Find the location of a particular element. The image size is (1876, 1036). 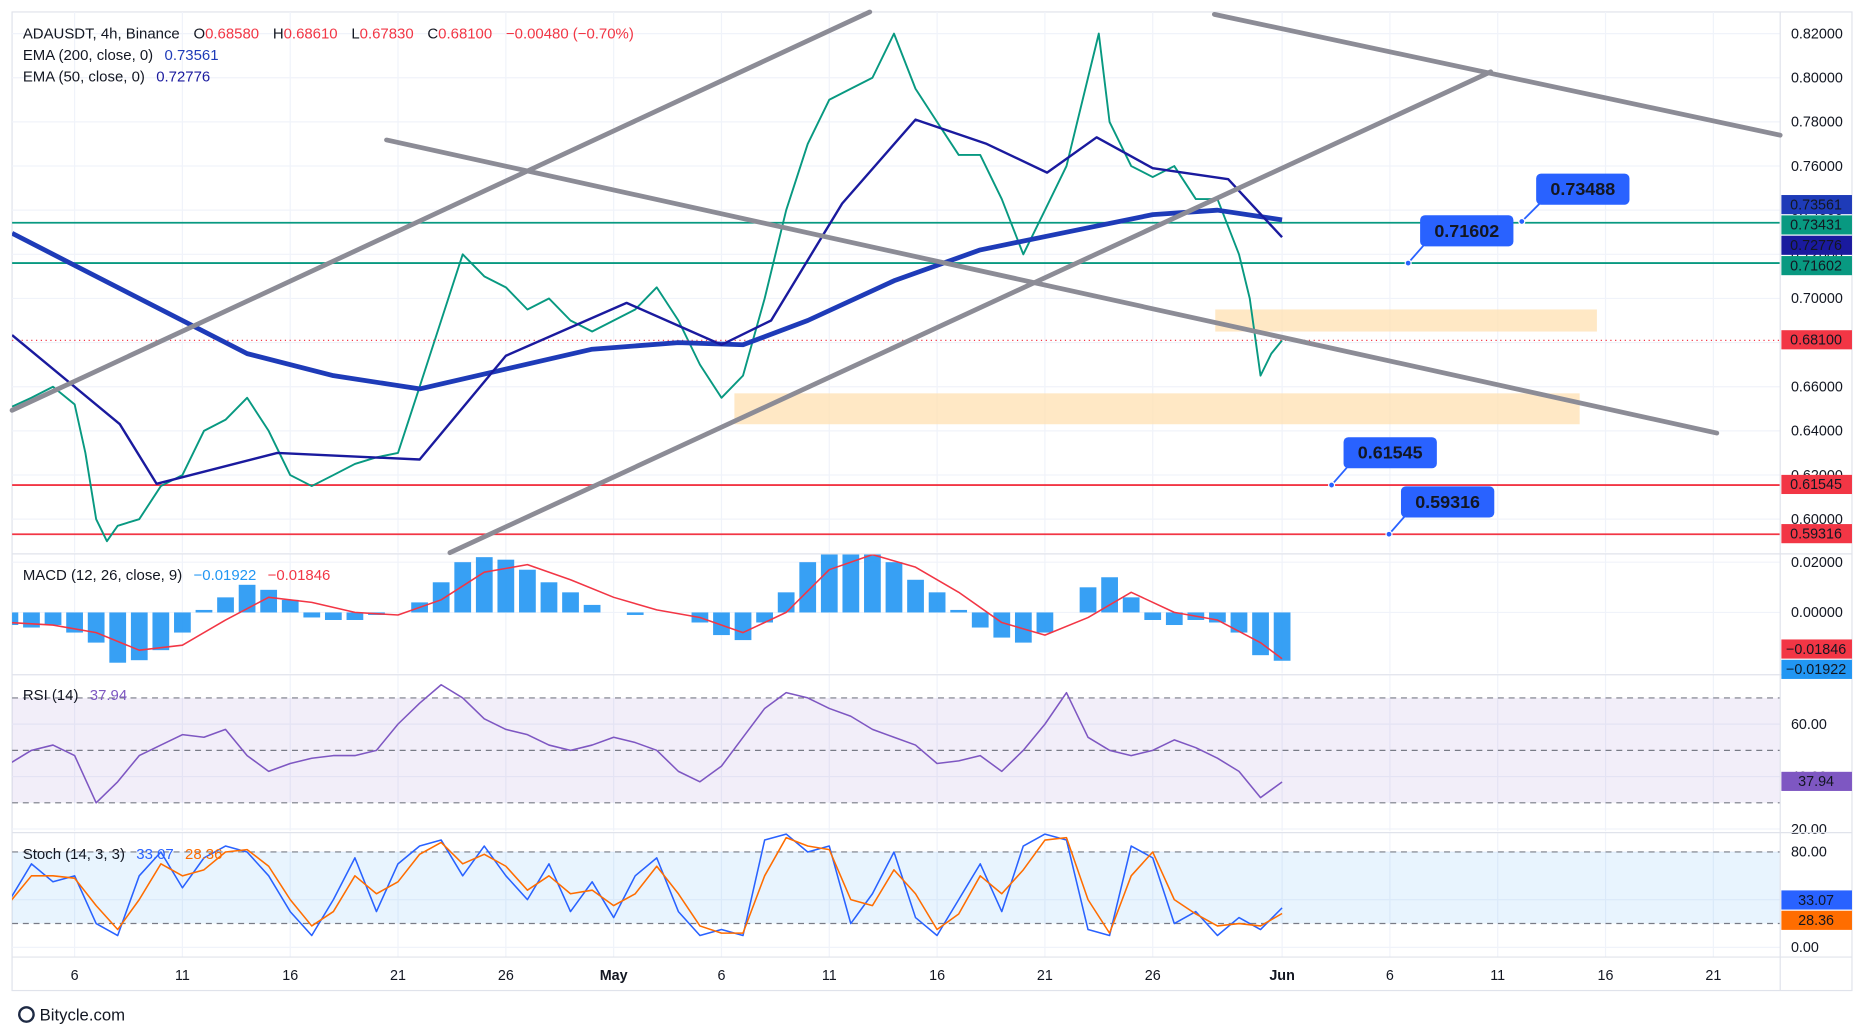

axis-value-label: 37.94 is located at coordinates (1816, 782).